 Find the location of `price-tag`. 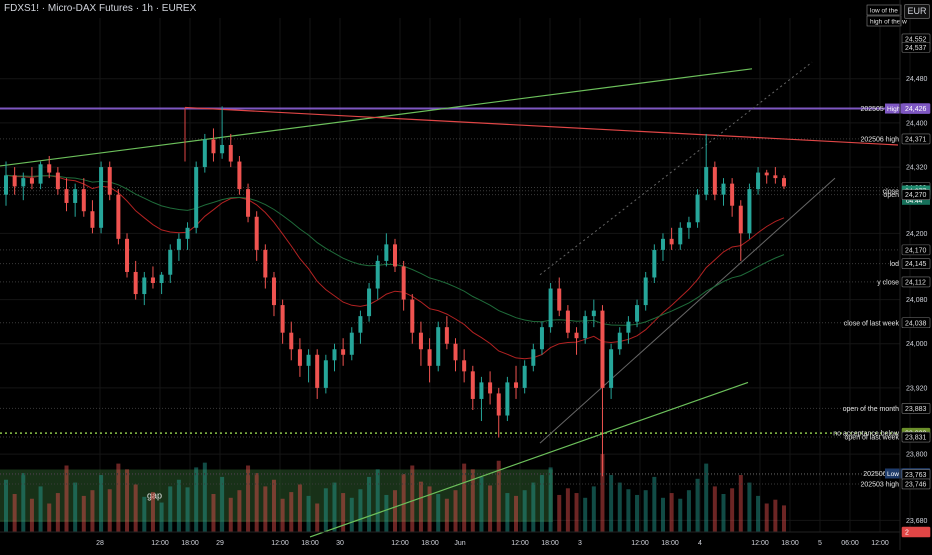

price-tag is located at coordinates (916, 250).